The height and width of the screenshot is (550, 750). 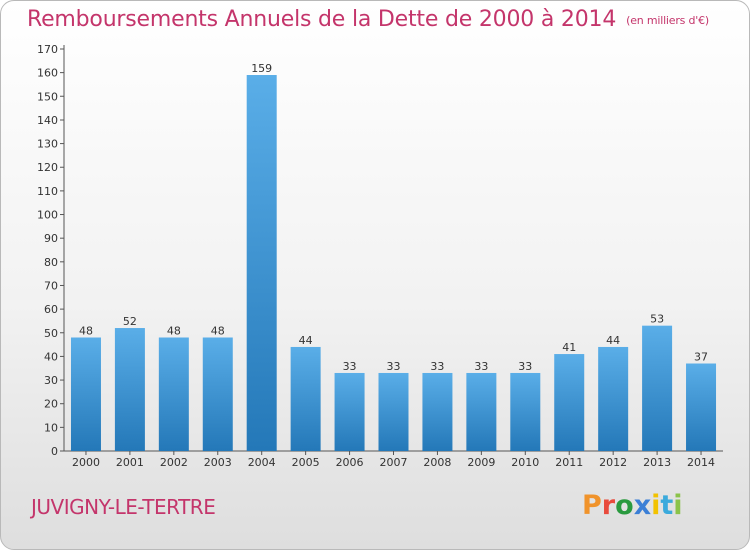 What do you see at coordinates (123, 507) in the screenshot?
I see `commune-name: JUVIGNY-LE-TERTRE` at bounding box center [123, 507].